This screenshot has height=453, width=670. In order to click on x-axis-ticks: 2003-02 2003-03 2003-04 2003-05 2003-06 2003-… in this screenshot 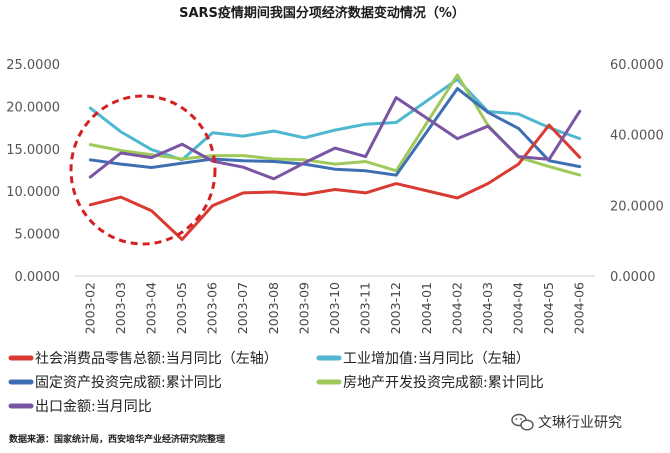, I will do `click(334, 308)`.